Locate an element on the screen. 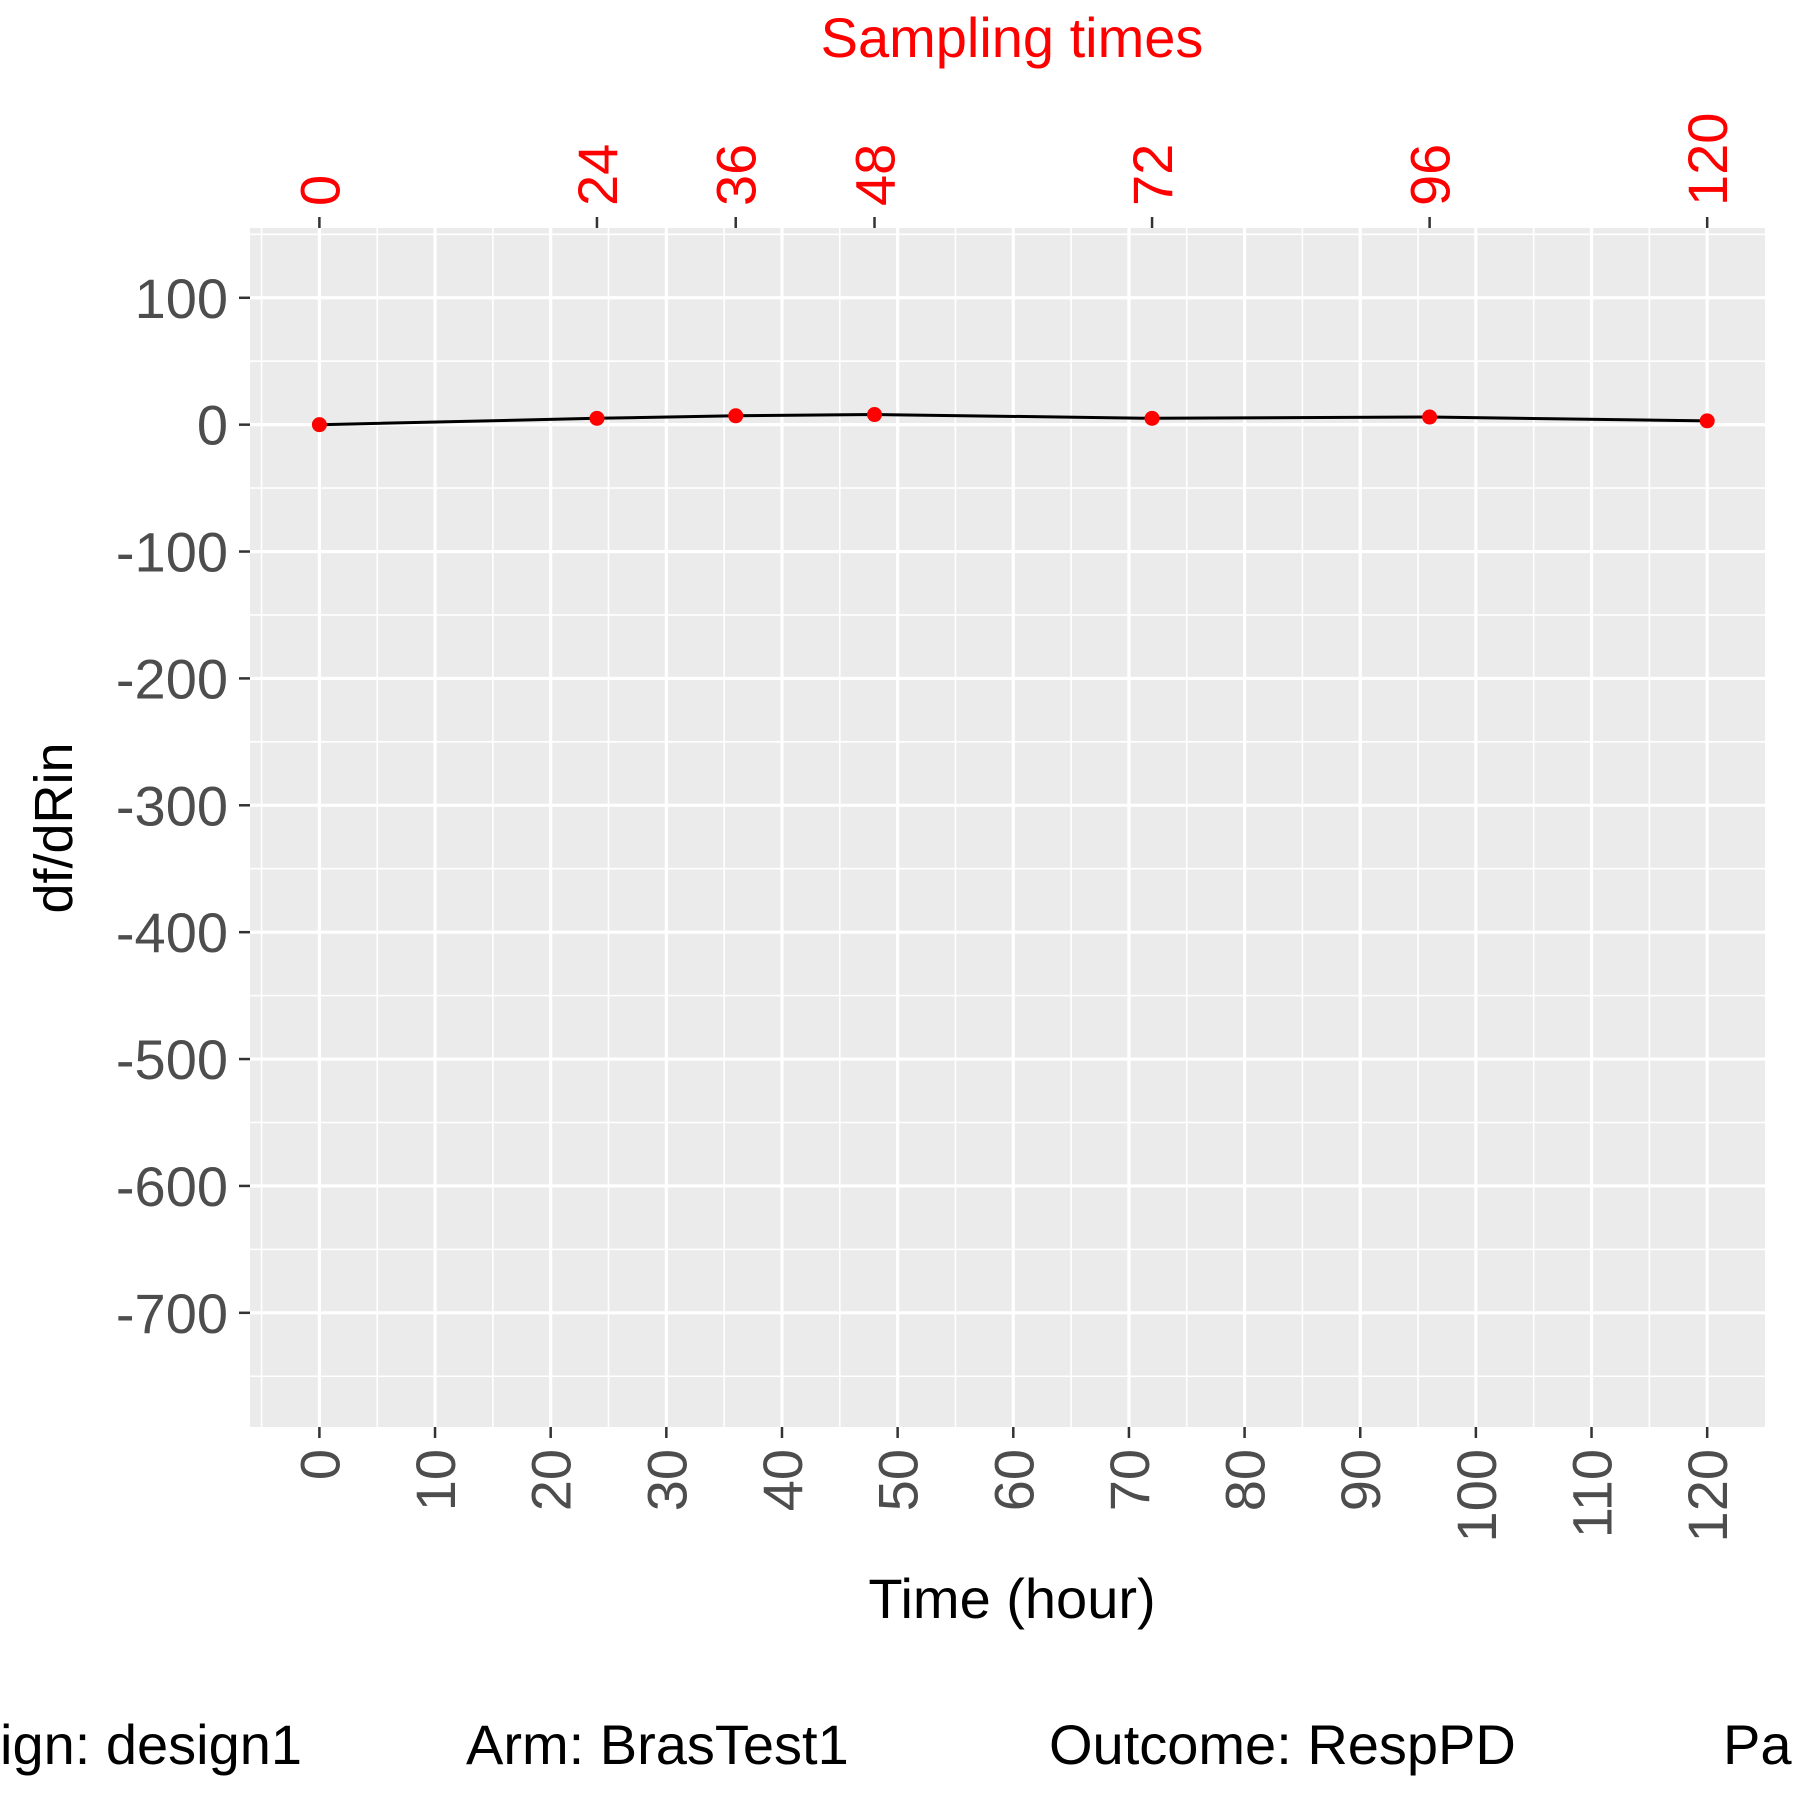 The height and width of the screenshot is (1800, 1800). x-axis-label: Time (hour) is located at coordinates (1011, 1598).